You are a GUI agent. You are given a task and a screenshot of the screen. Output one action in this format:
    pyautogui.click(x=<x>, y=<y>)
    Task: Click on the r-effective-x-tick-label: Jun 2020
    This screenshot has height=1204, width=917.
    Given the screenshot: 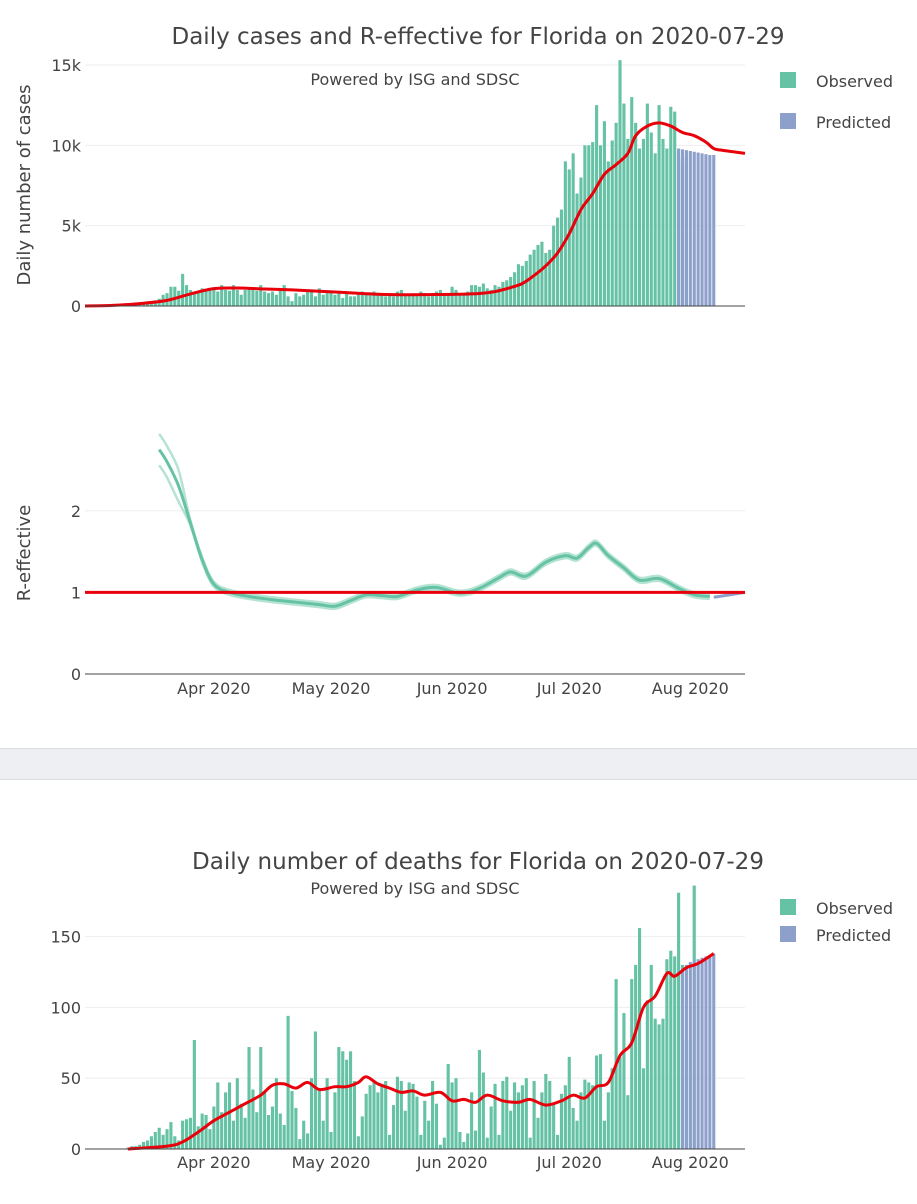 What is the action you would take?
    pyautogui.click(x=452, y=688)
    